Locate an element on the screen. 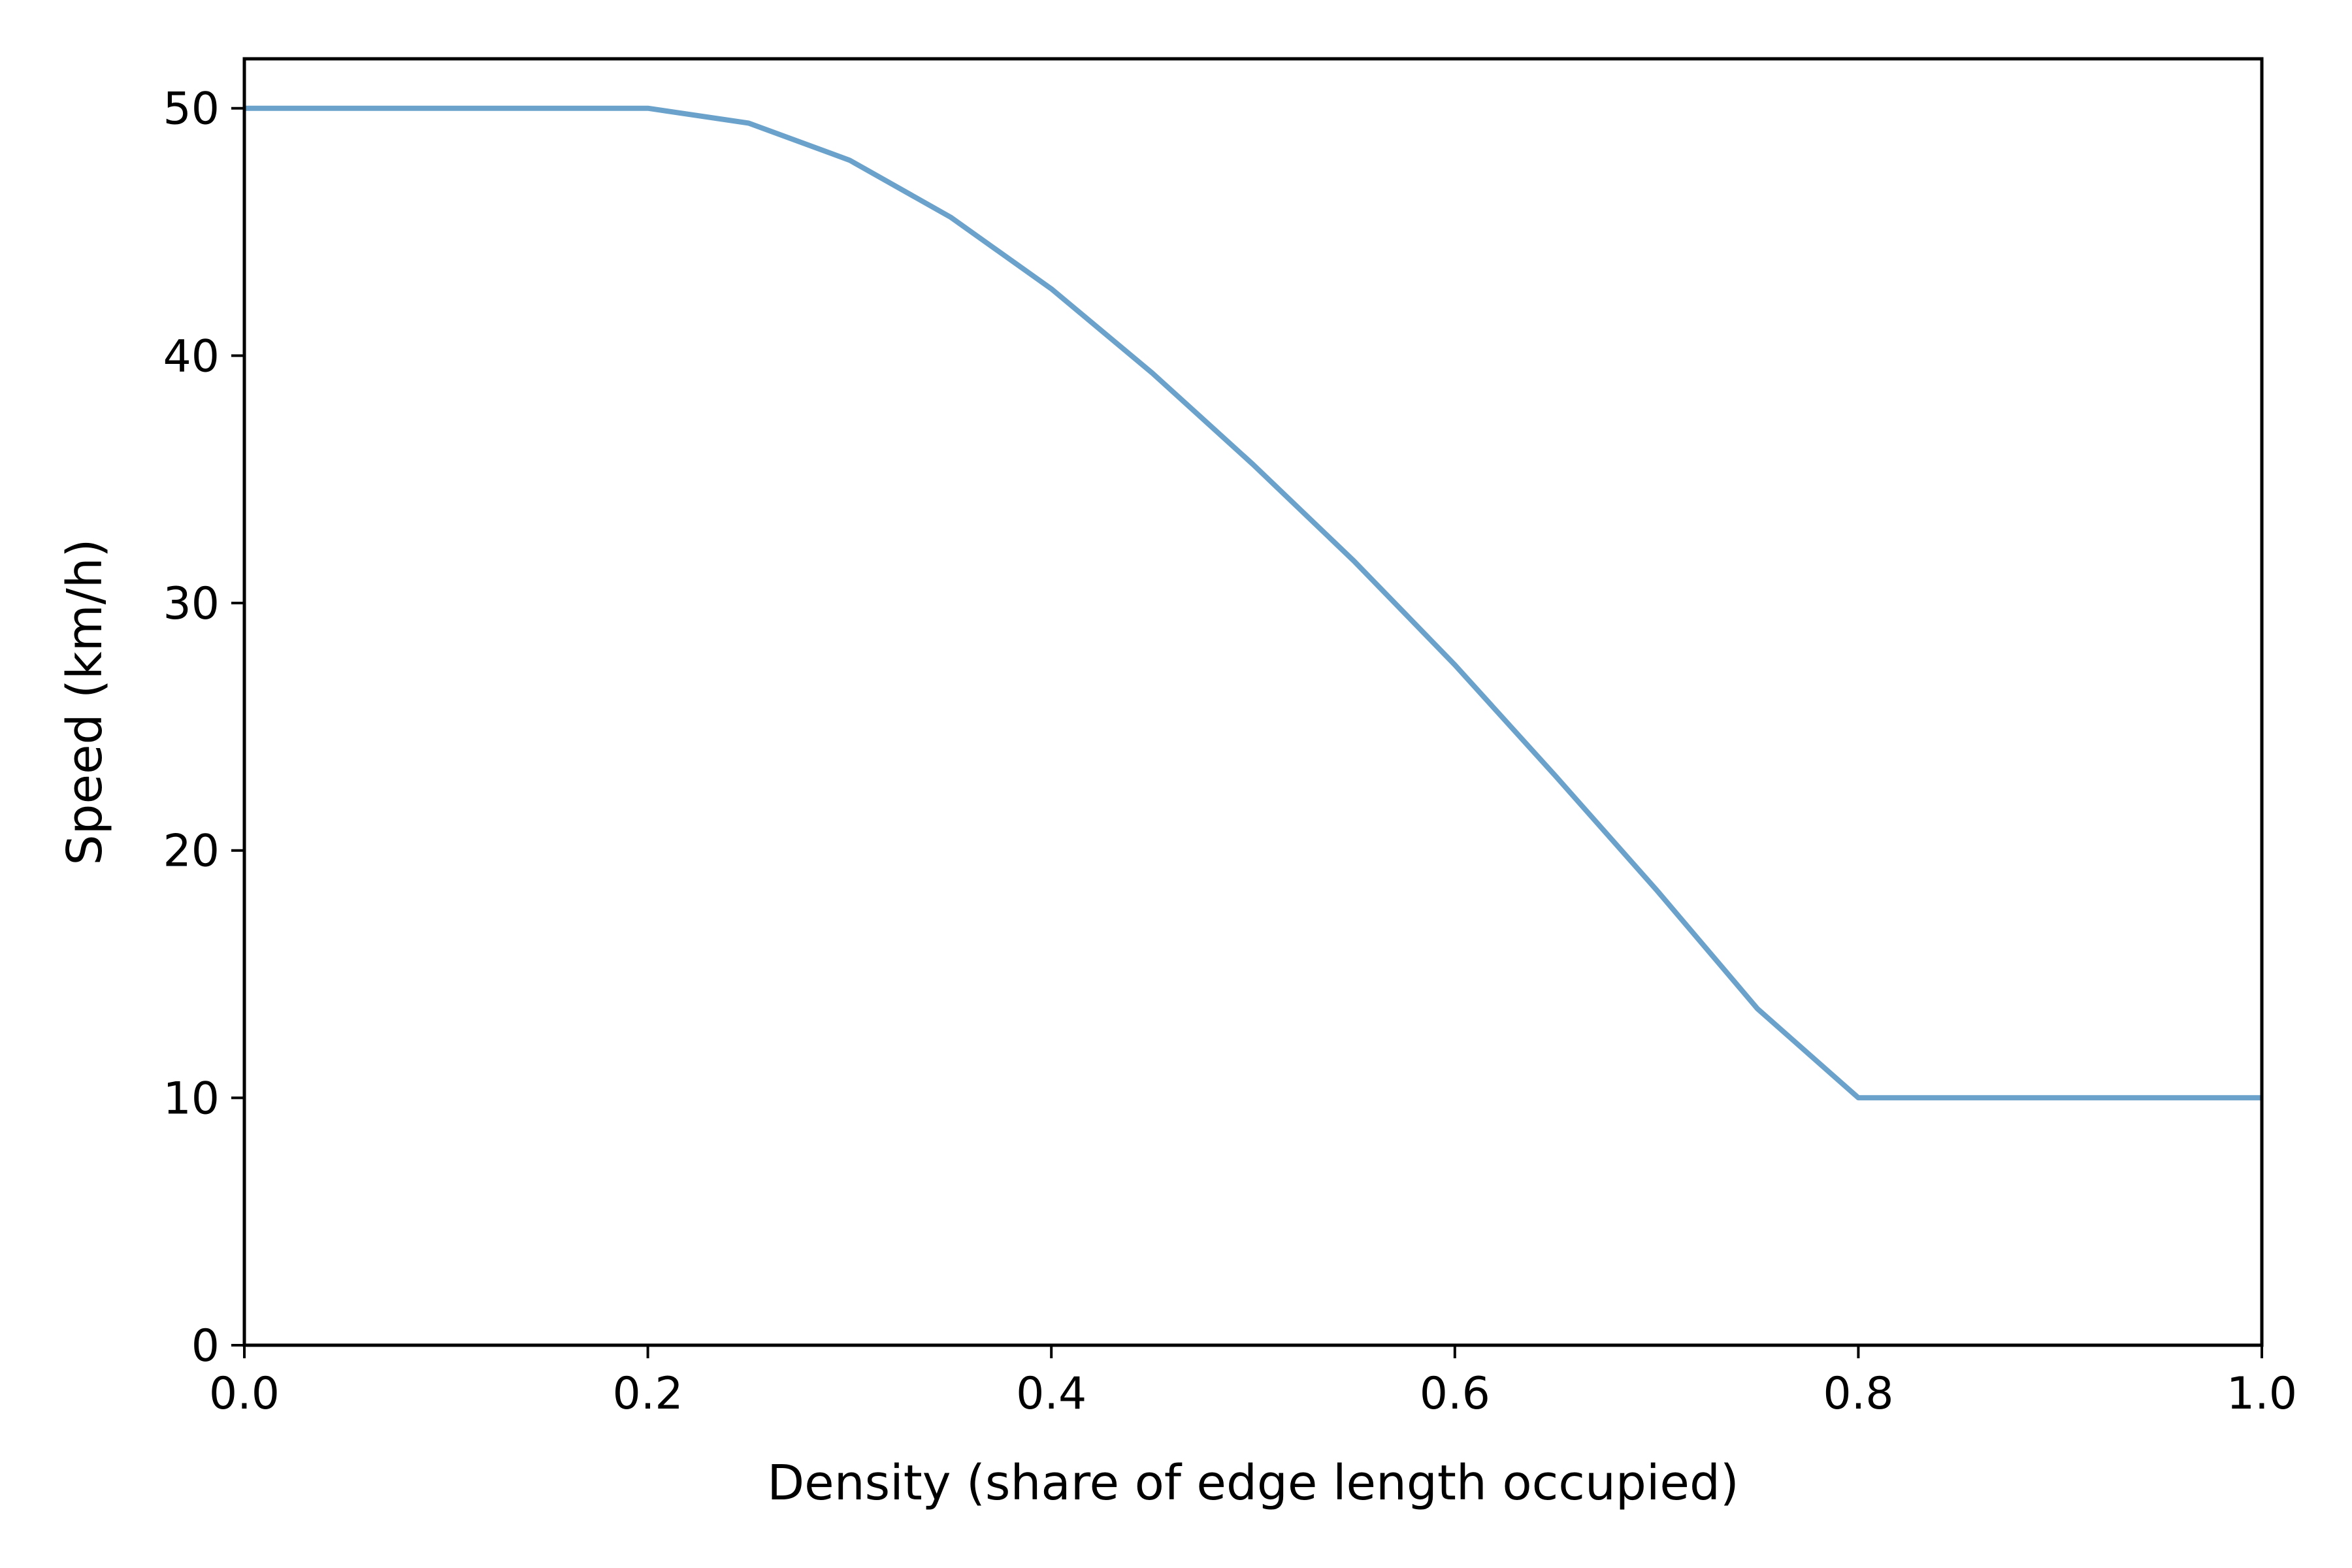  x-tick-label: 0.8 is located at coordinates (1858, 1394).